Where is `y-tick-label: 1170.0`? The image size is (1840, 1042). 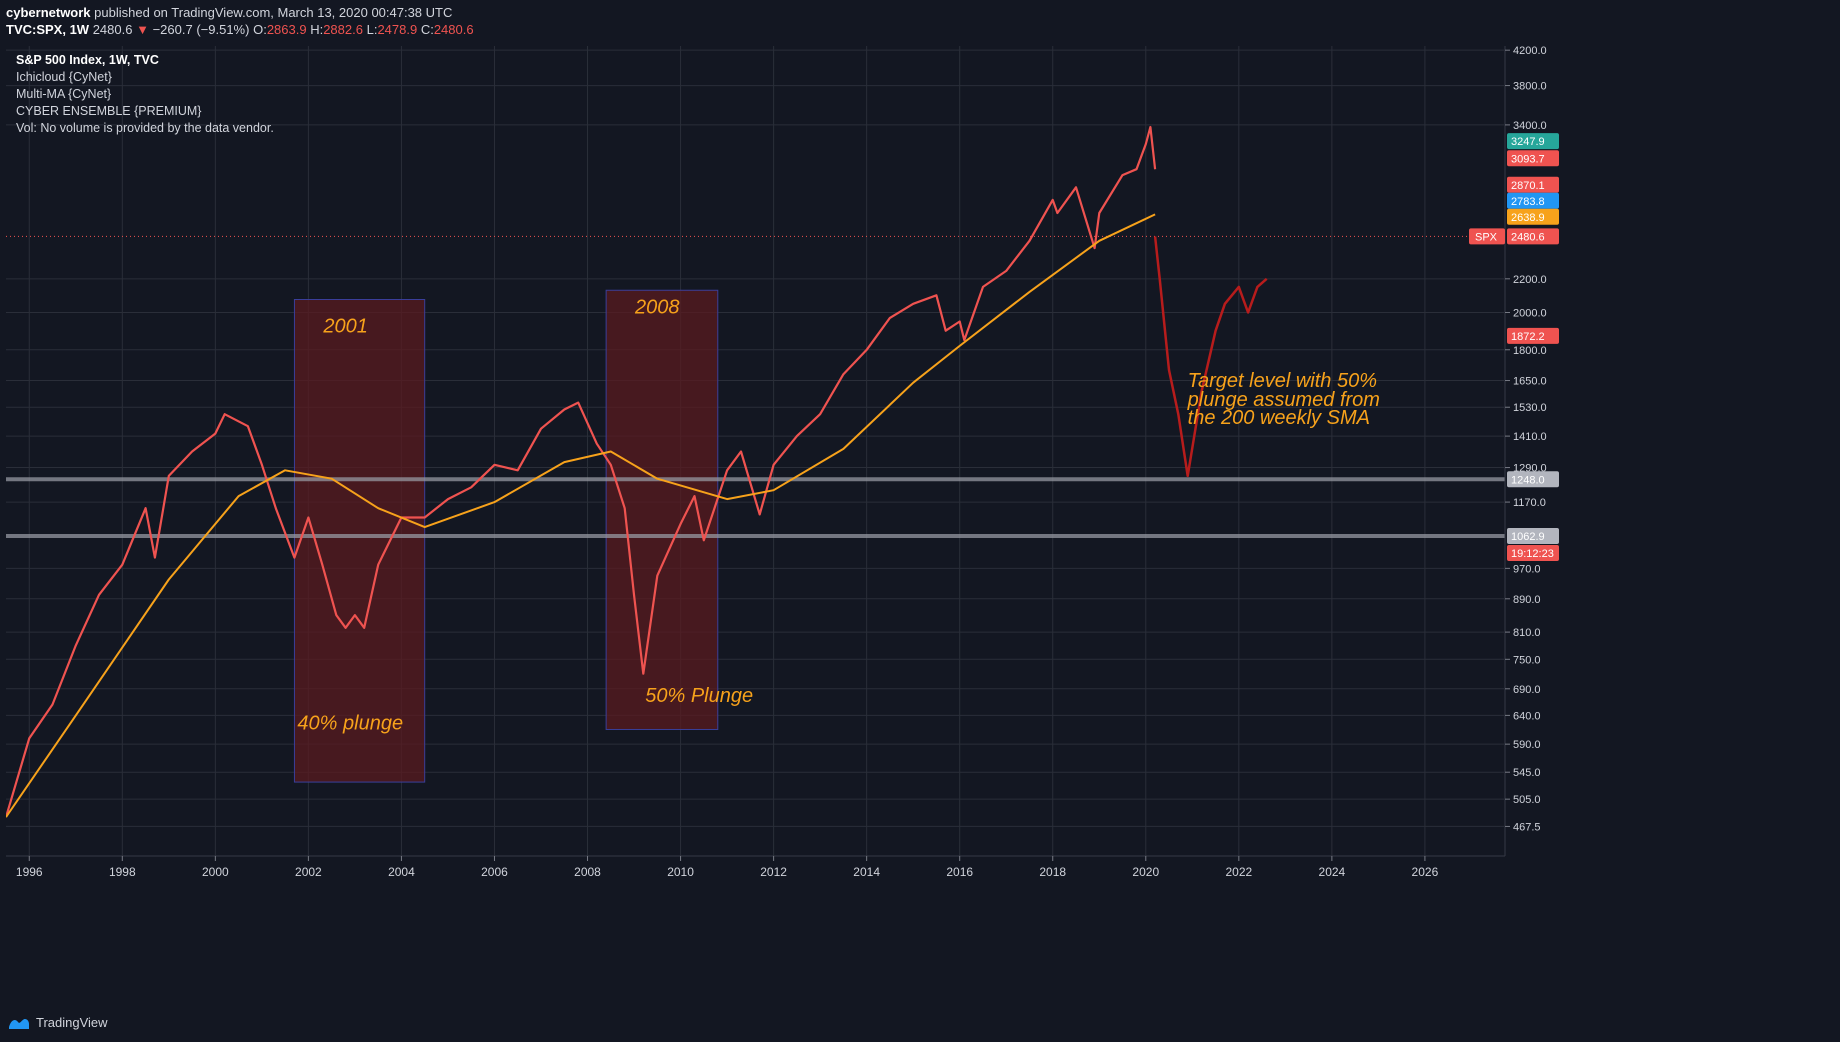 y-tick-label: 1170.0 is located at coordinates (1529, 503).